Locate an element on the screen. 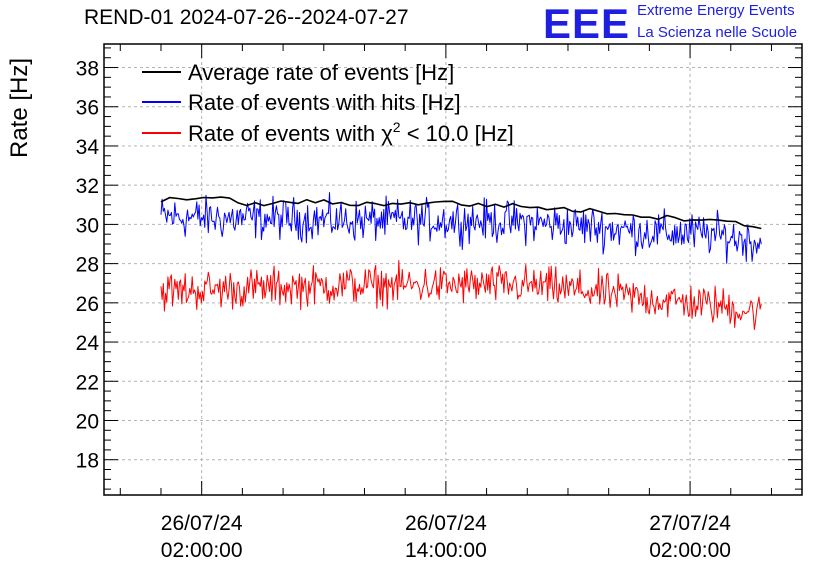  logo-subtitle-2: La Scienza nelle Scuole is located at coordinates (717, 32).